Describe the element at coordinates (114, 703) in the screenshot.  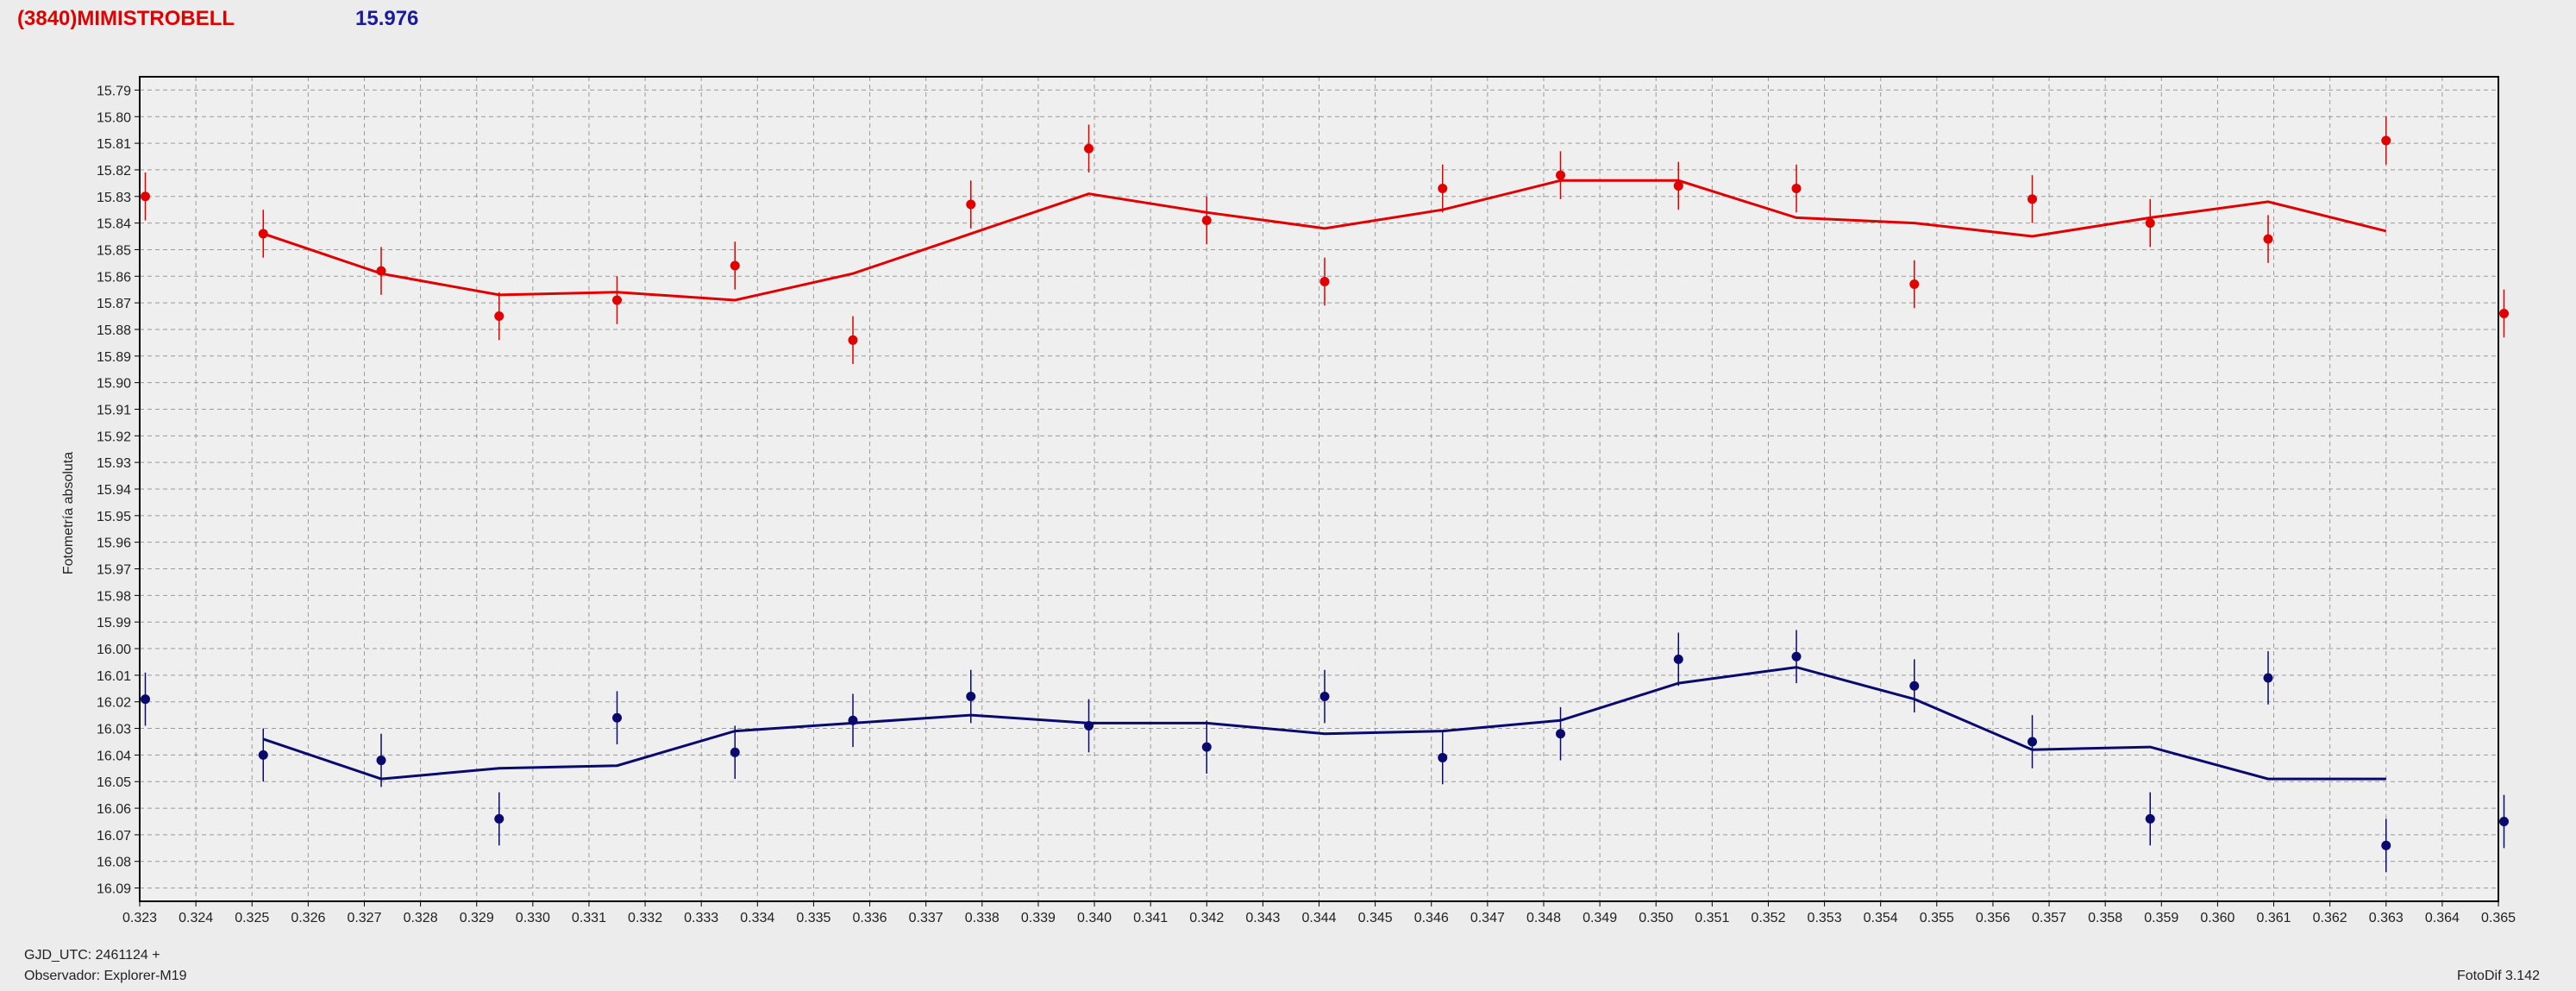
I see `y-tick-label: 16.02` at that location.